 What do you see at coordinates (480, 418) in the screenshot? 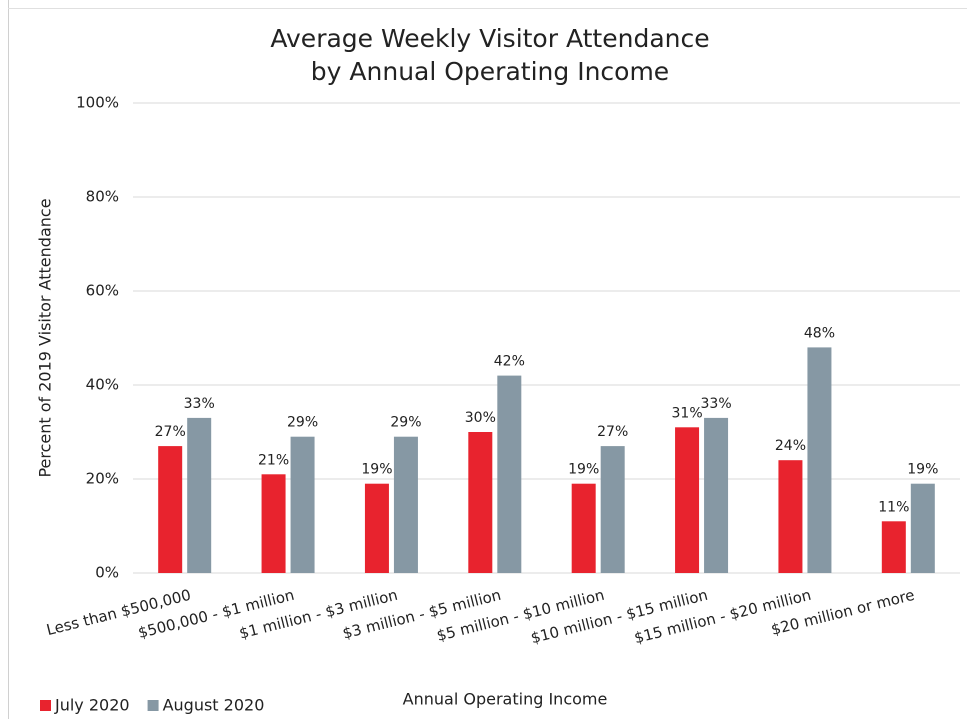
I see `value-label: 30%` at bounding box center [480, 418].